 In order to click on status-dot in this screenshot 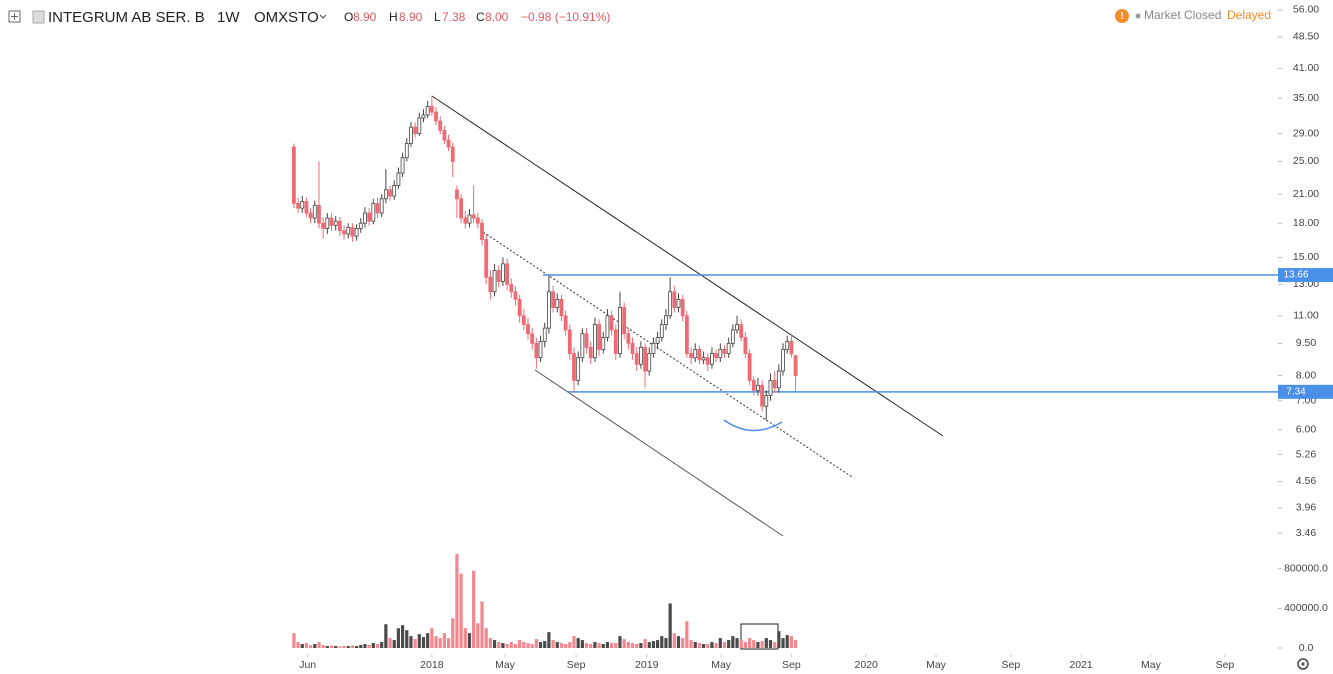, I will do `click(1138, 16)`.